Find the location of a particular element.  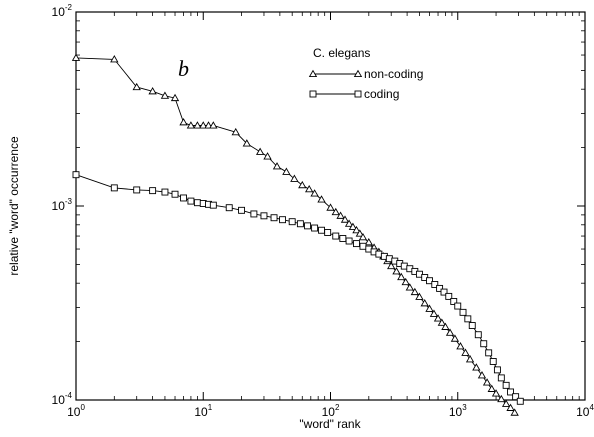

x-tick-label: 10² is located at coordinates (331, 411).